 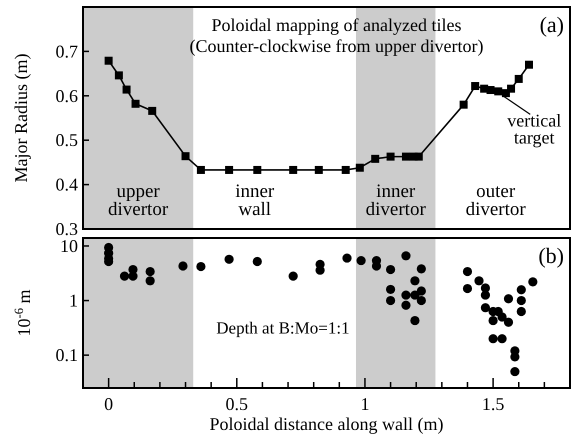 I want to click on y-tick-label: 1, so click(x=73, y=300).